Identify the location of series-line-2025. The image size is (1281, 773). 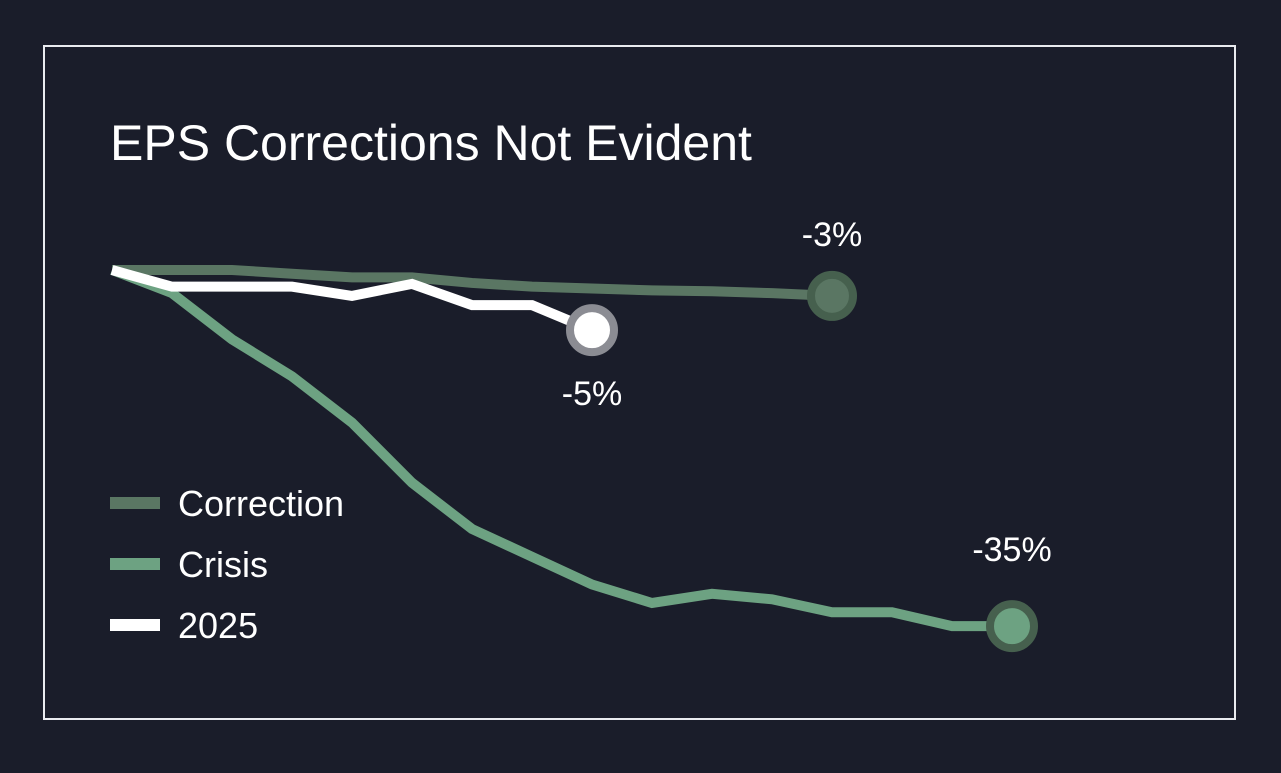
(352, 300).